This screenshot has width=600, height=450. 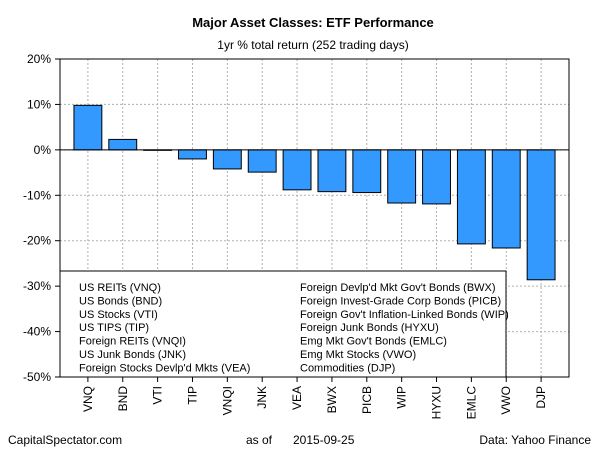 What do you see at coordinates (120, 288) in the screenshot?
I see `legend-entry: US REITs (VNQ)` at bounding box center [120, 288].